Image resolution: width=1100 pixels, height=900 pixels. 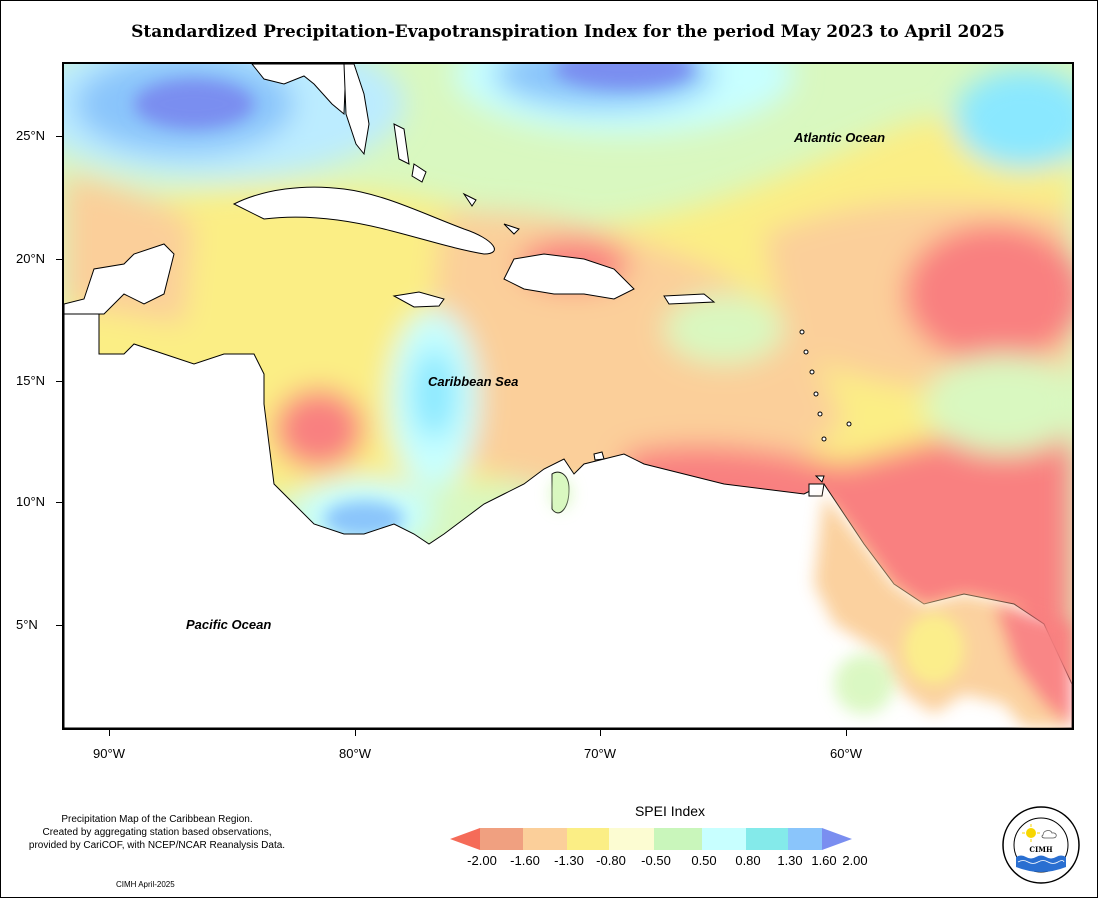 I want to click on lat-label: 25°N, so click(x=31, y=135).